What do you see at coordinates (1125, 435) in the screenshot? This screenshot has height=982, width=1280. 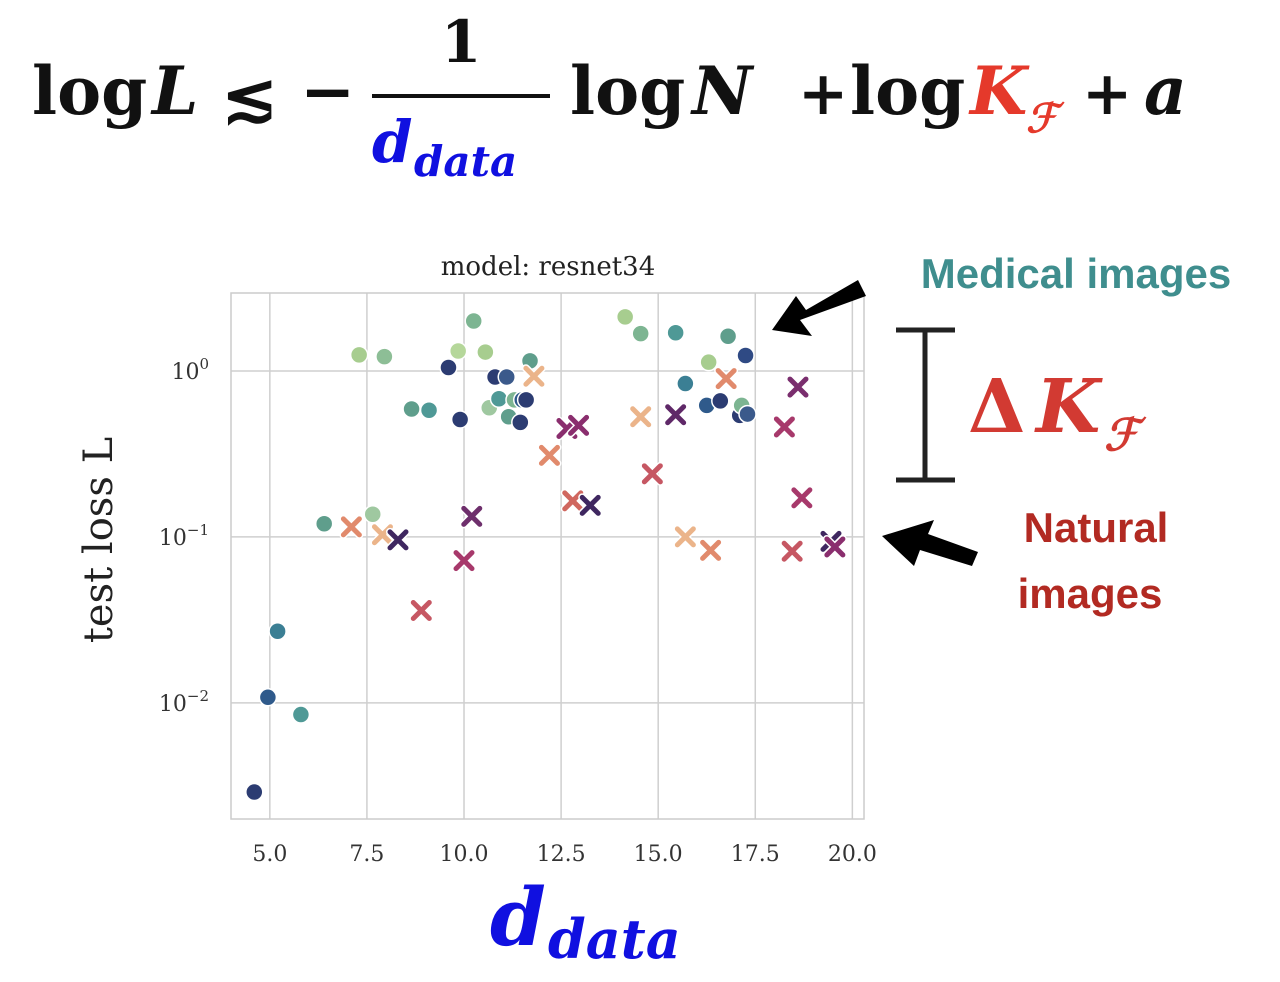 I see `delta-k-sub: ℱ` at bounding box center [1125, 435].